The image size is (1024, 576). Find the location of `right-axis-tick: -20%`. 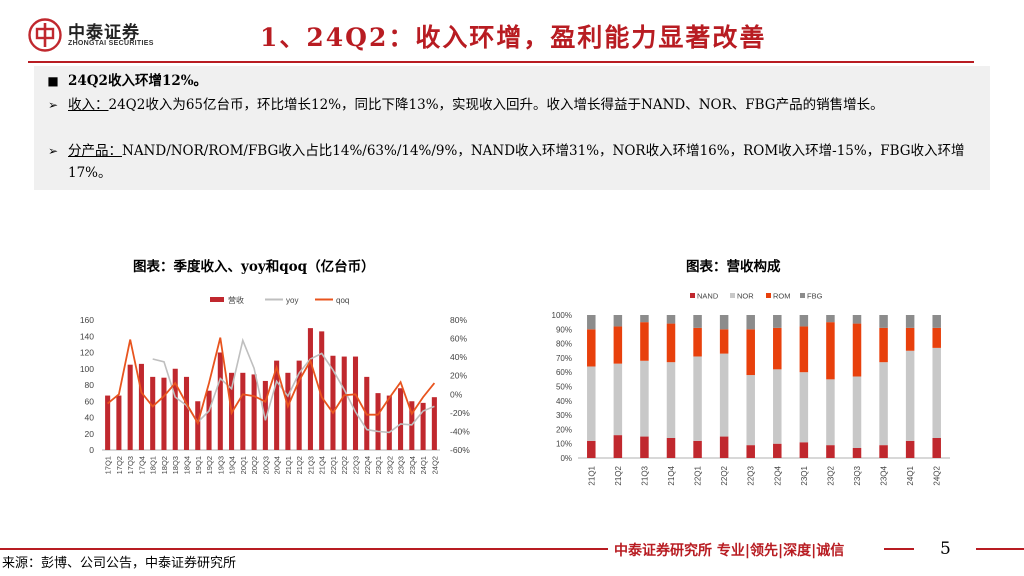

right-axis-tick: -20% is located at coordinates (460, 413).